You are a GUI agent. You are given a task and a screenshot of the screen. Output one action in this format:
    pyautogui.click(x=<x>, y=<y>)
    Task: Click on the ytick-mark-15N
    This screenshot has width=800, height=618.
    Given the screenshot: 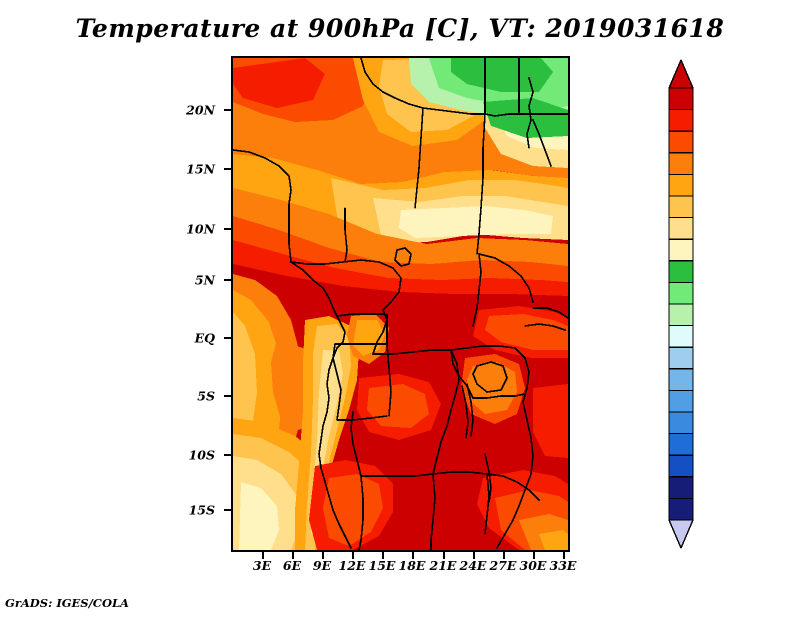 What is the action you would take?
    pyautogui.click(x=227, y=169)
    